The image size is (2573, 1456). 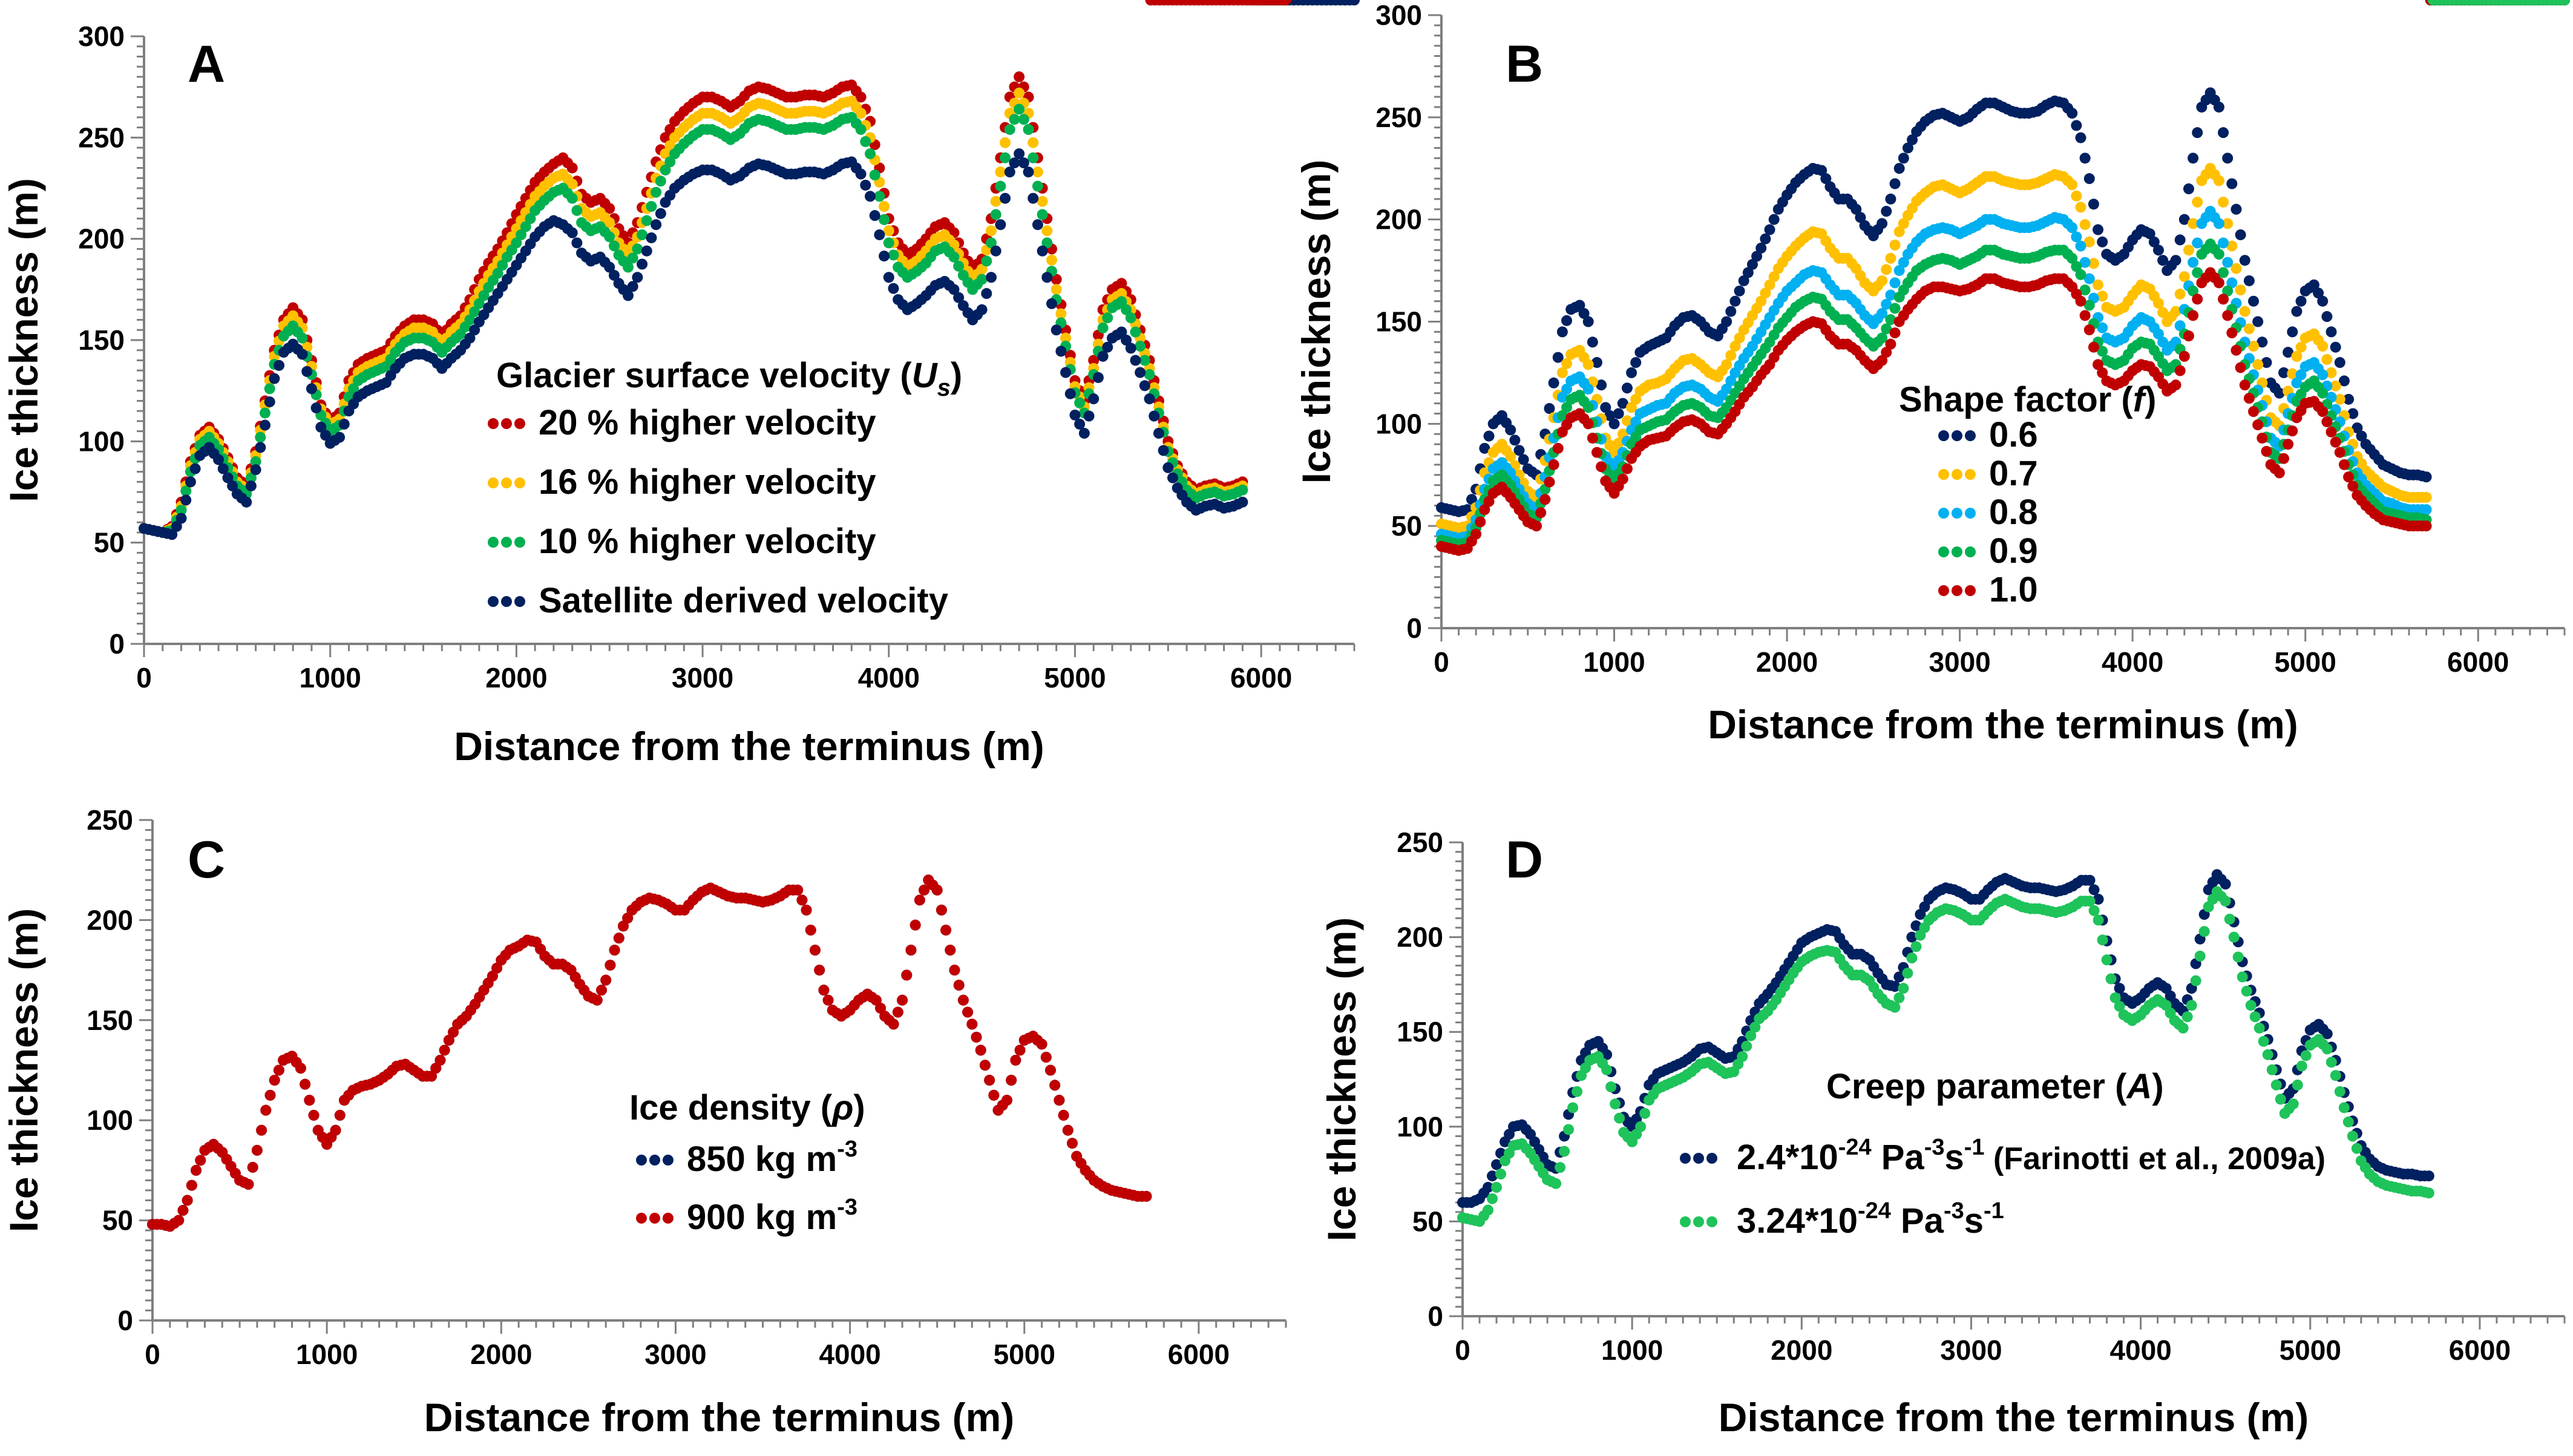 I want to click on legend-entry: 0.6, so click(x=2013, y=434).